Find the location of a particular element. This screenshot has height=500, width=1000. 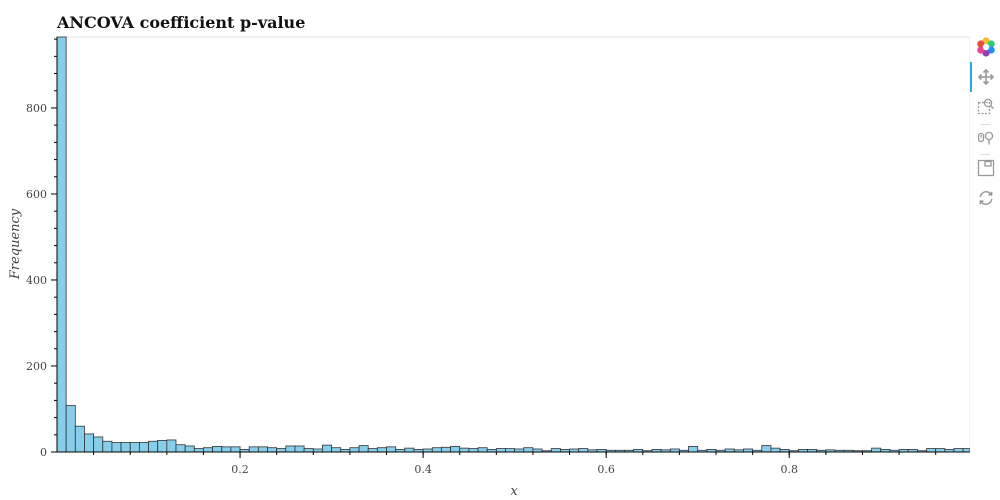

y-tick-label: 200 is located at coordinates (36, 366).